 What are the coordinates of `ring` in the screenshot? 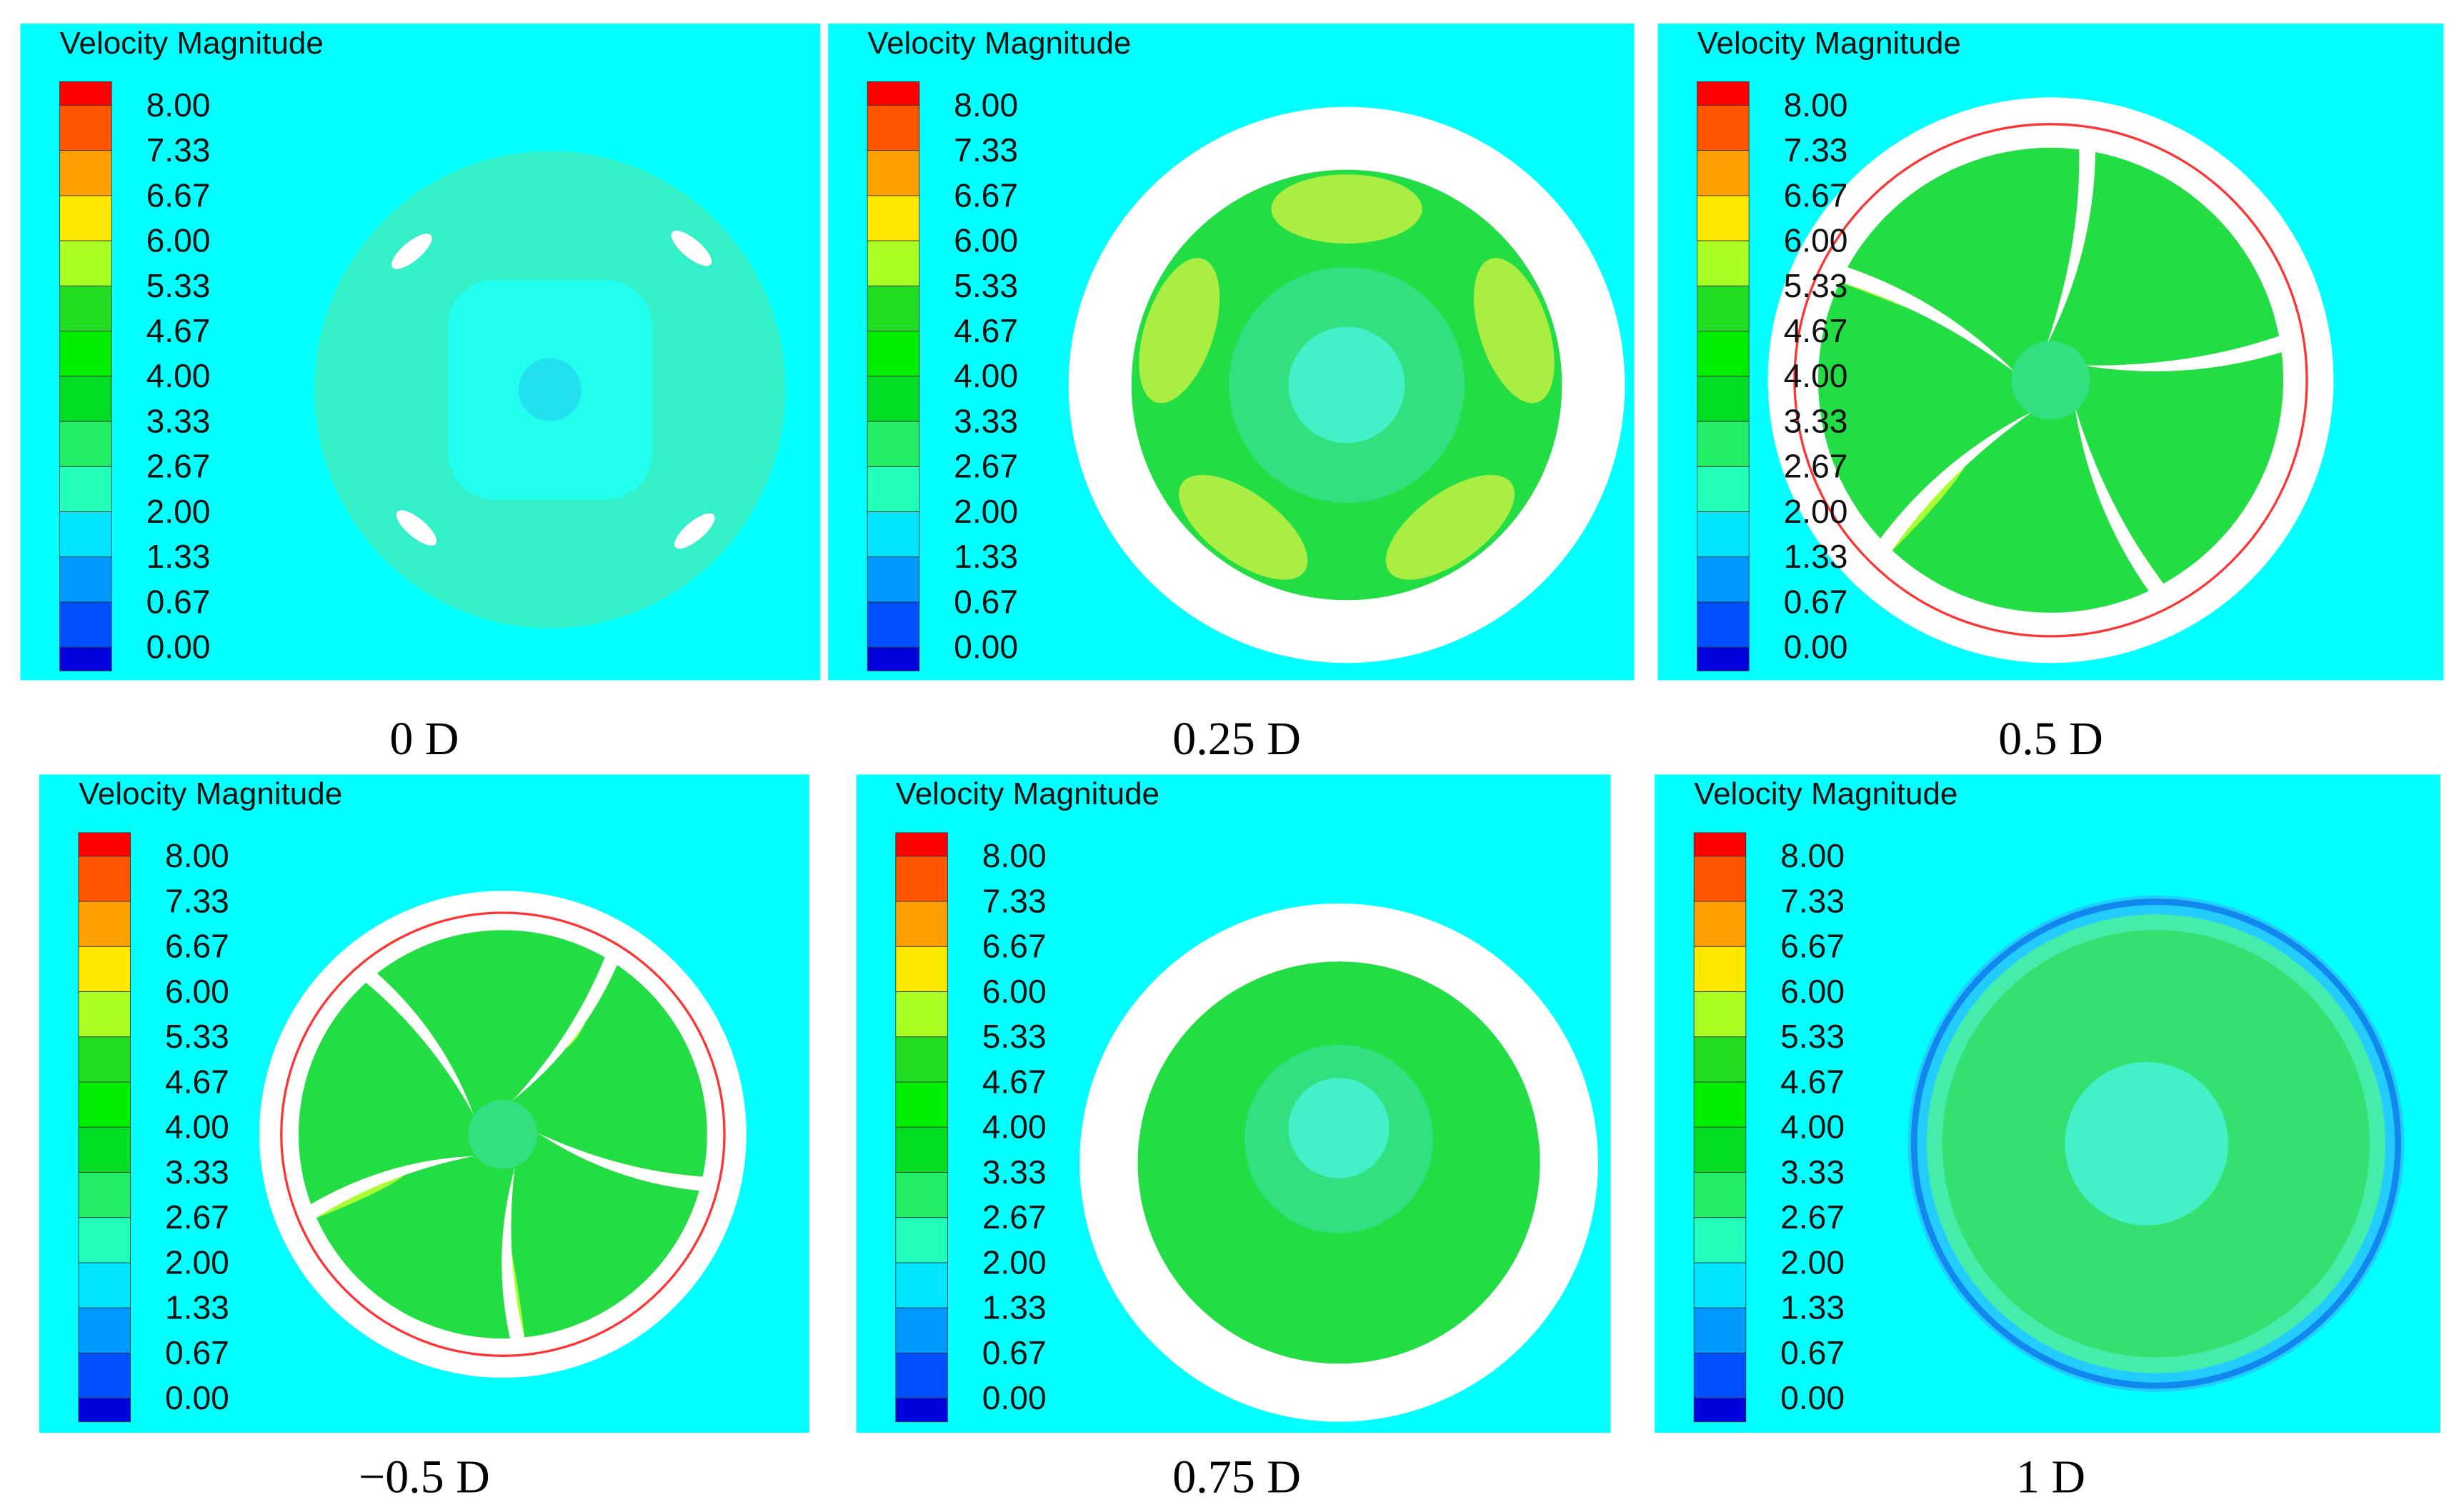 It's located at (2156, 1143).